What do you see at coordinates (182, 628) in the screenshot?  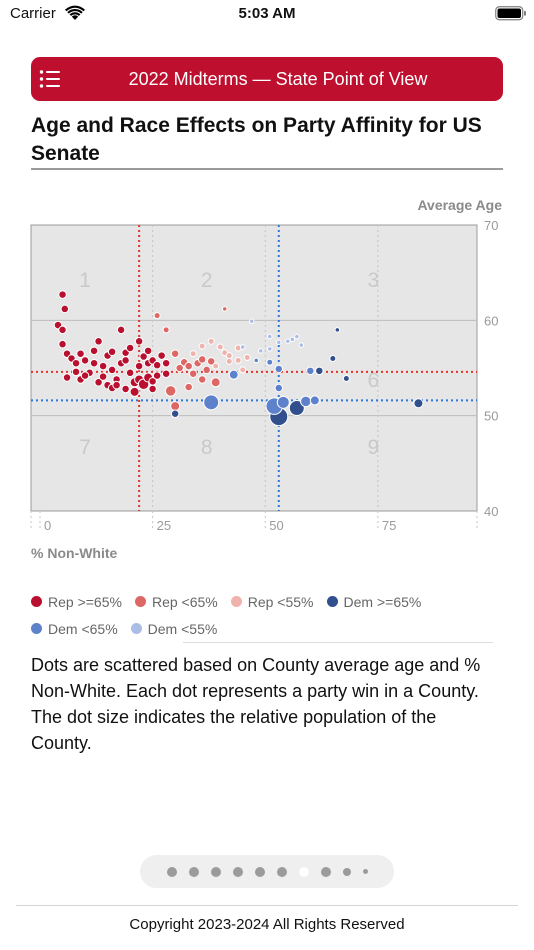 I see `legend-label: Dem <55%` at bounding box center [182, 628].